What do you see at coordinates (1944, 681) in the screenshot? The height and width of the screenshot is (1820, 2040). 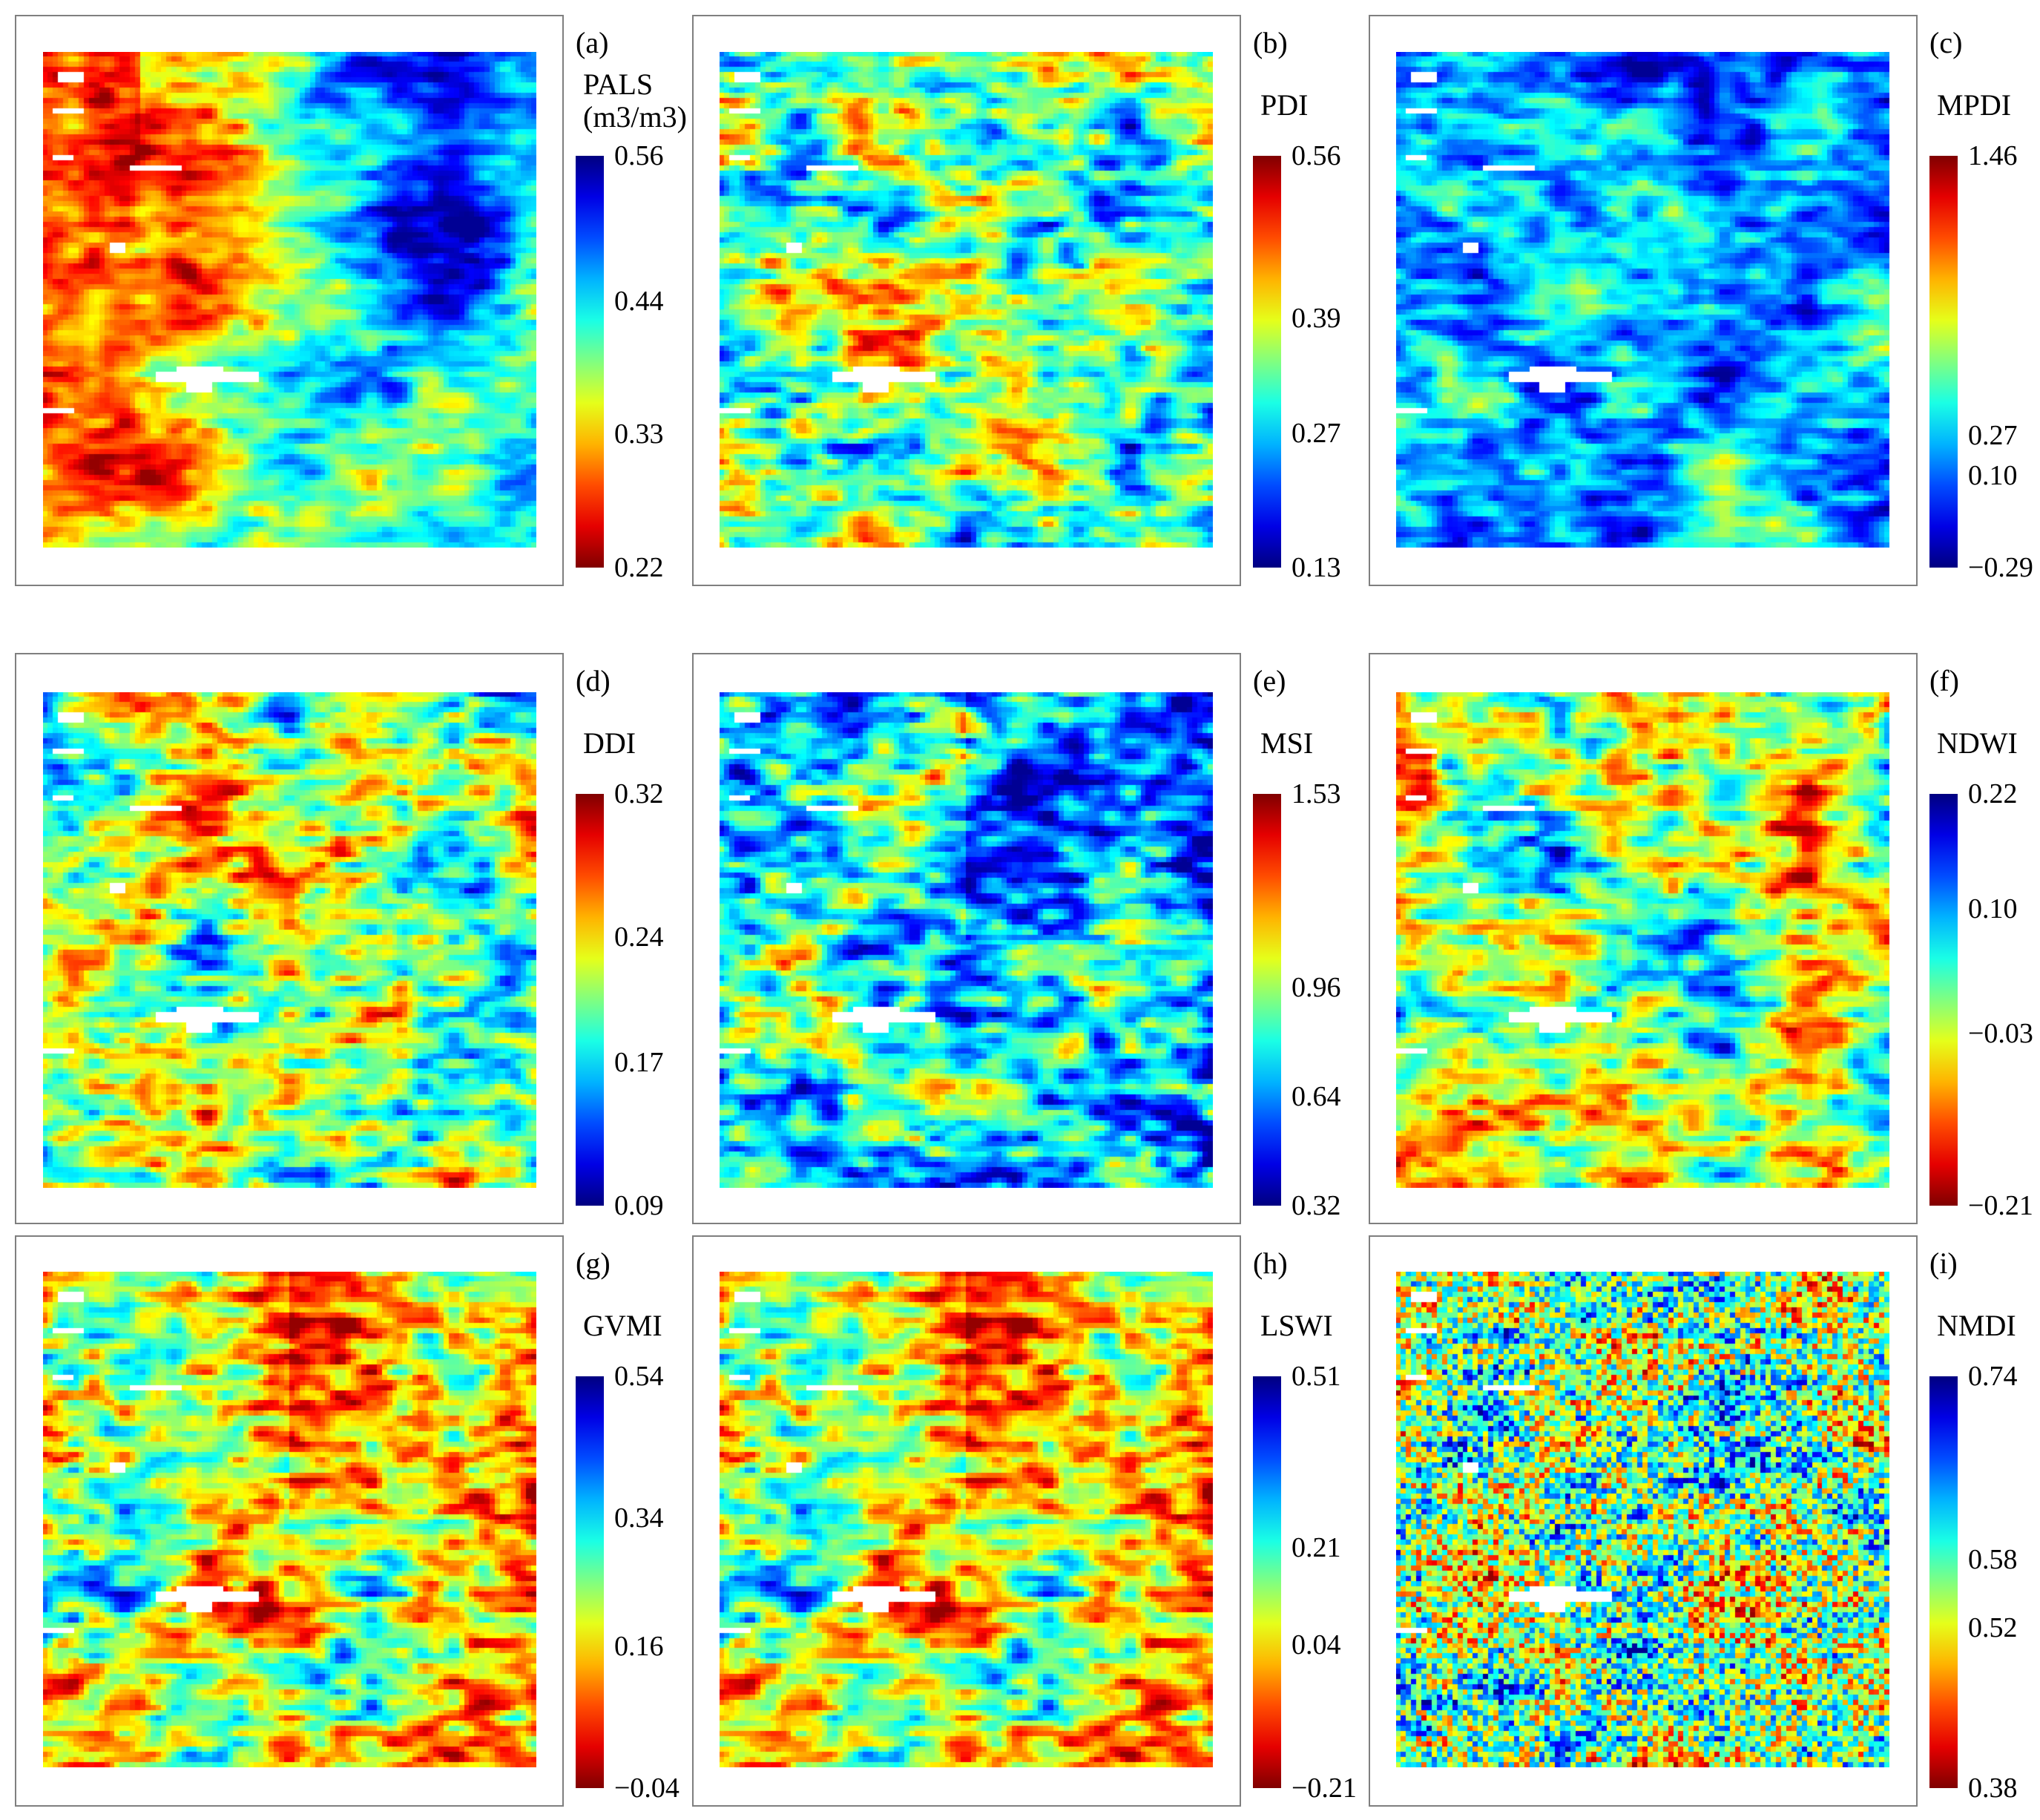 I see `panel-f-label: (f)` at bounding box center [1944, 681].